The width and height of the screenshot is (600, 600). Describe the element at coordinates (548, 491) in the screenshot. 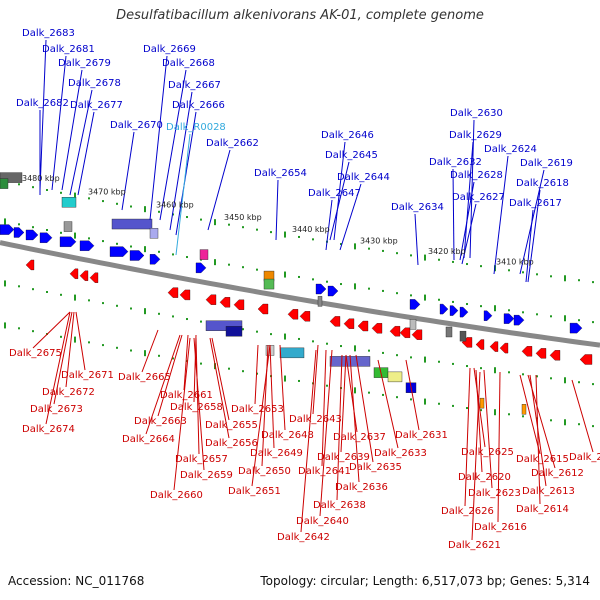

I see `gene-label: Dalk_2613` at that location.